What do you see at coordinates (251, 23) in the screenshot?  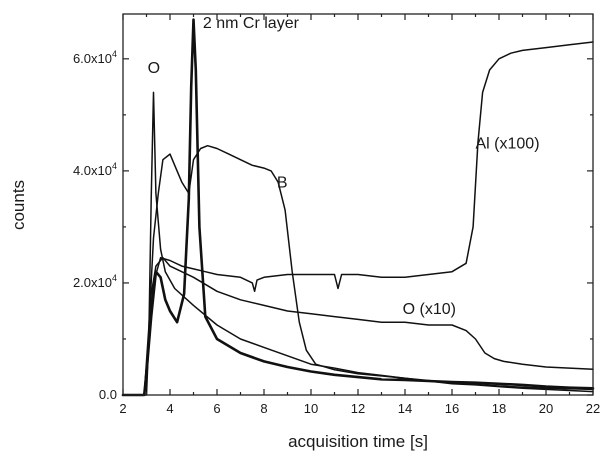 I see `annotation-2-nm-cr-layer: 2 nm Cr layer` at bounding box center [251, 23].